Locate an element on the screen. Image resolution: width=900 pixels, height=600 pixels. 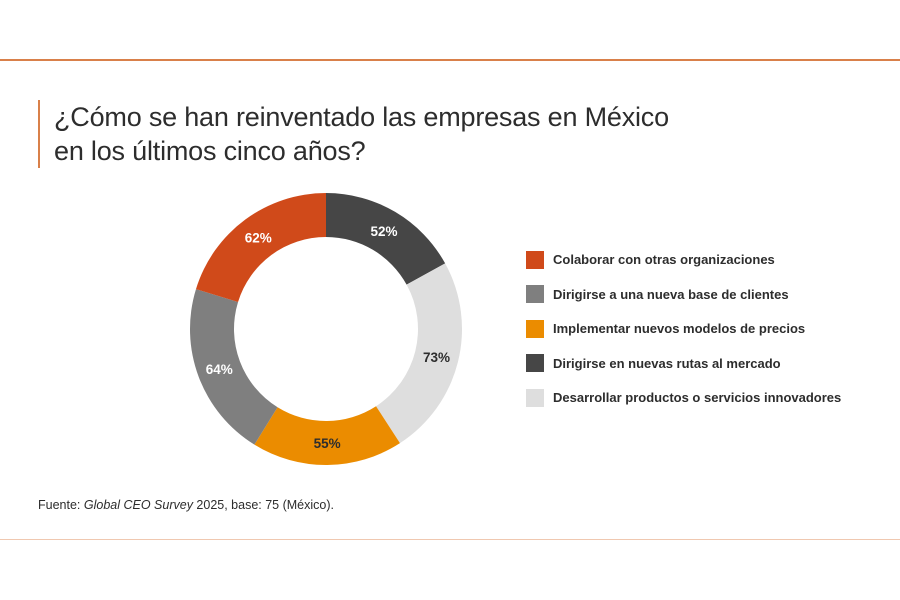
source-survey-name: Global CEO Survey is located at coordinates (138, 505).